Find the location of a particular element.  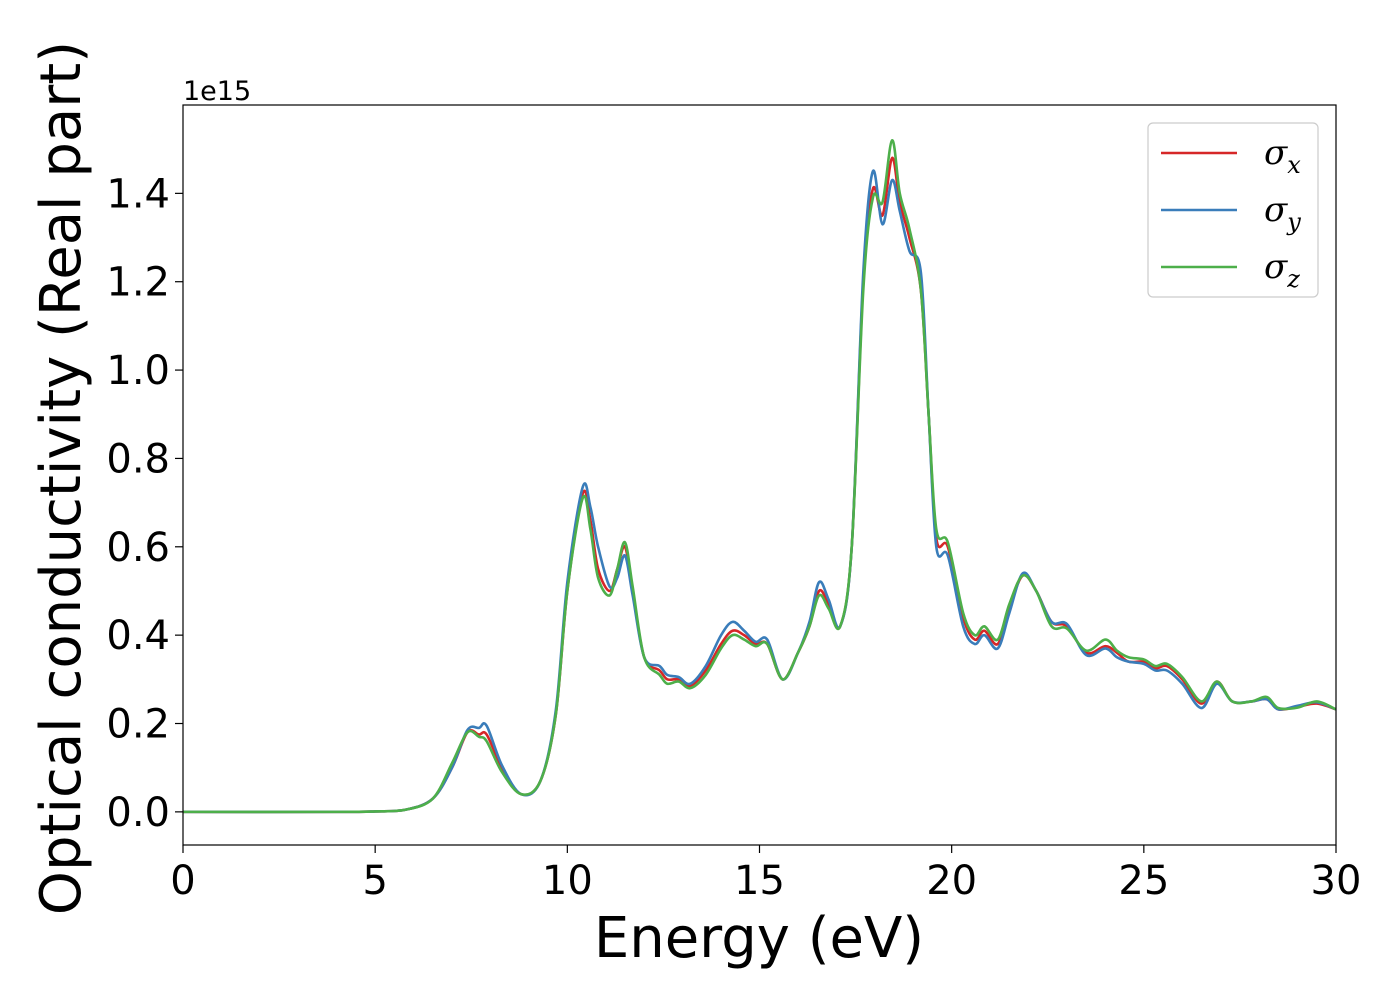

x-axis-ticks: 0 5 10 15 20 25 30 is located at coordinates (765, 874).